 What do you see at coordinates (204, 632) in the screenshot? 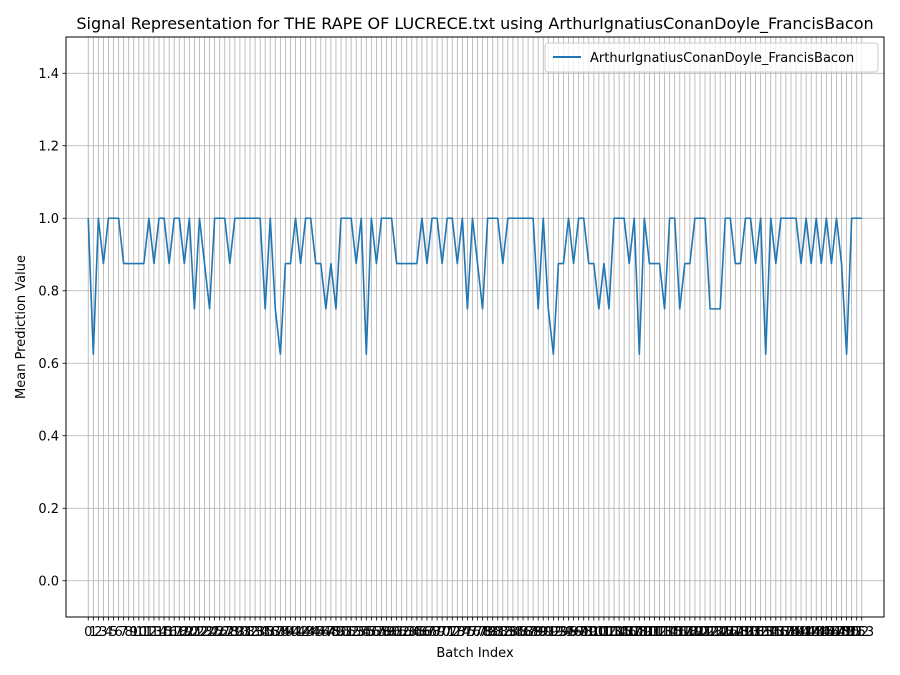
I see `x-tick-label: 23` at bounding box center [204, 632].